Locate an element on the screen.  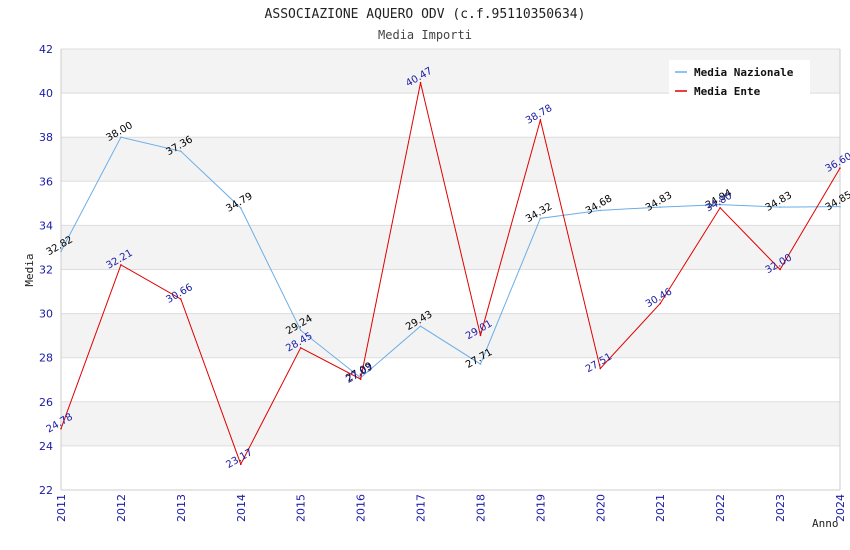
x-tick-label: 2024 is located at coordinates (840, 508).